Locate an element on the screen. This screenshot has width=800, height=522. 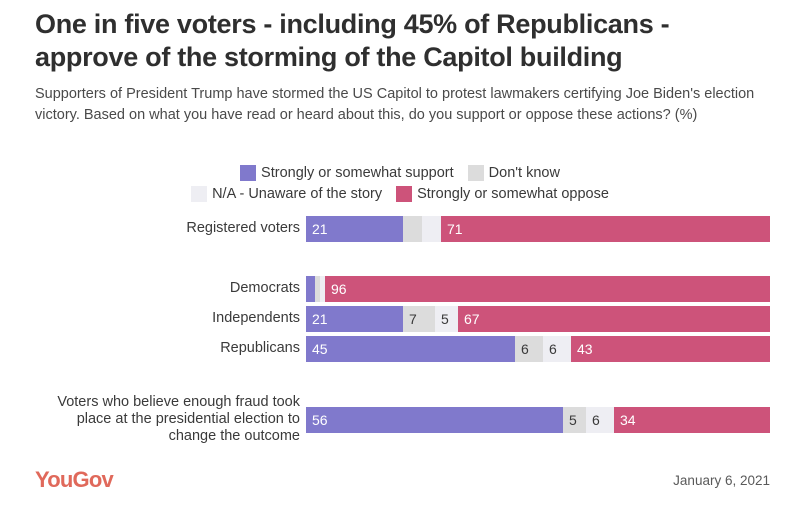
data-label: 56 is located at coordinates (320, 420).